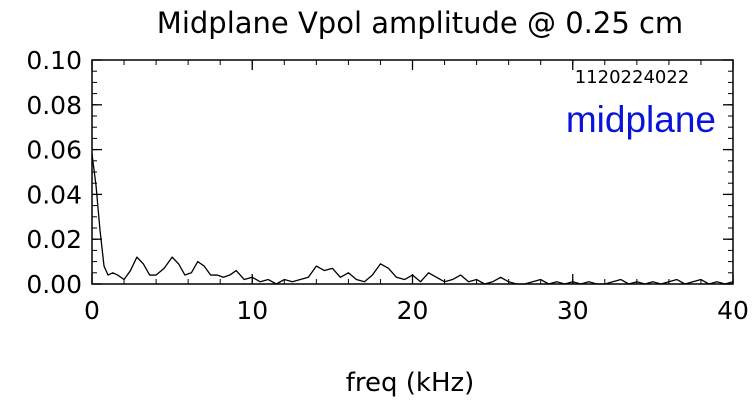 The image size is (753, 404). What do you see at coordinates (573, 310) in the screenshot?
I see `x-tick-label: 30` at bounding box center [573, 310].